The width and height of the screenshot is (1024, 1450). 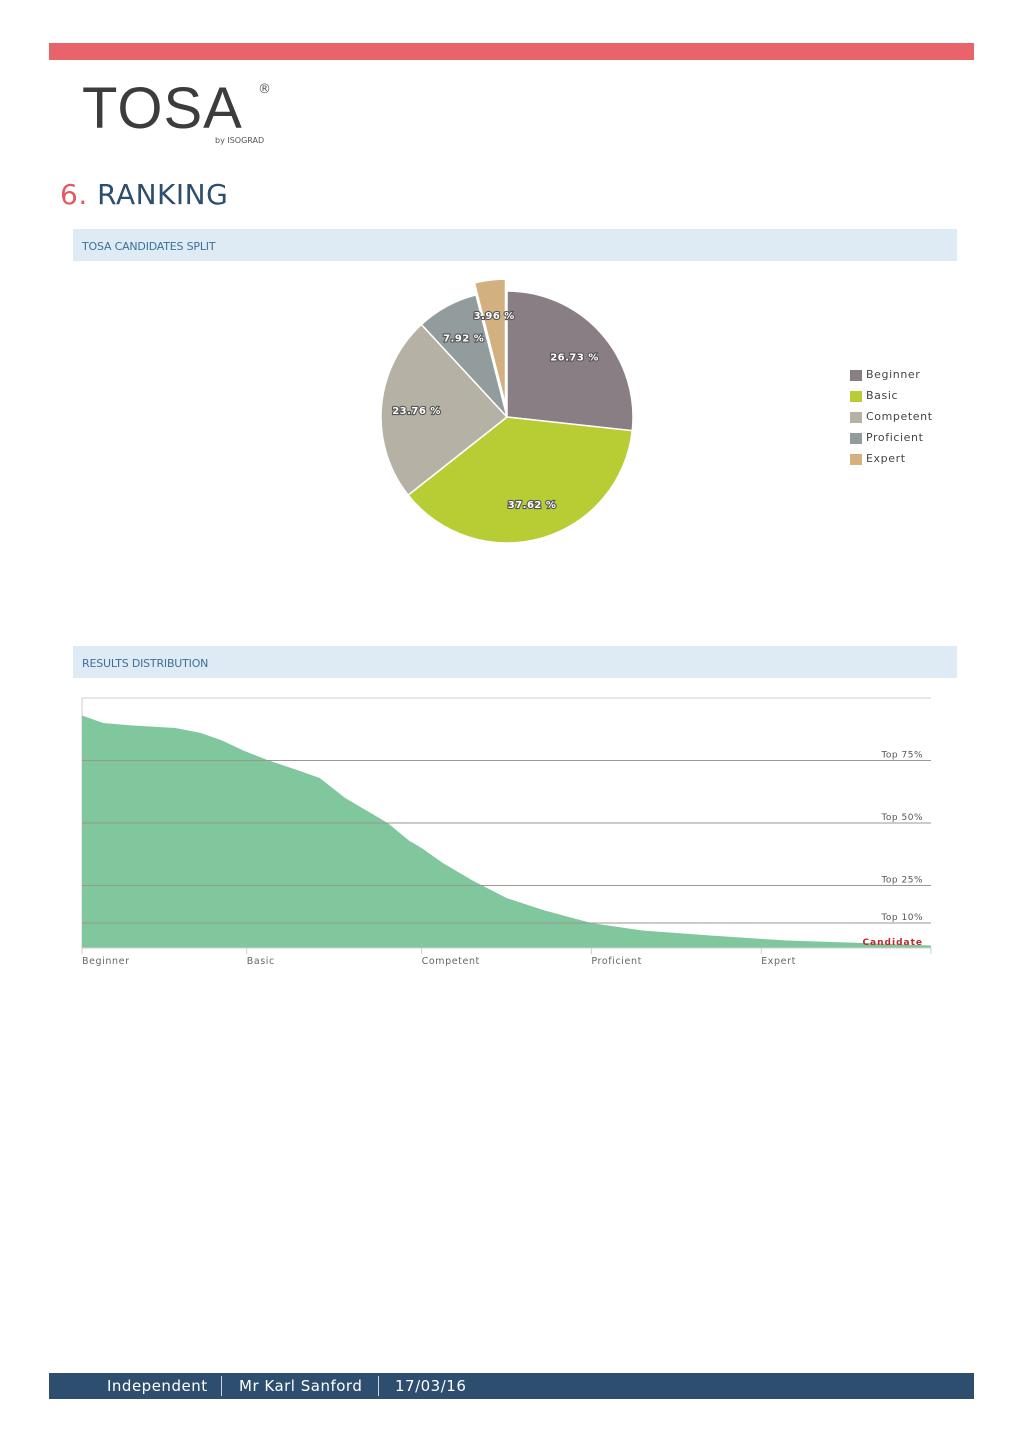 I want to click on top-accent-bar, so click(x=511, y=51).